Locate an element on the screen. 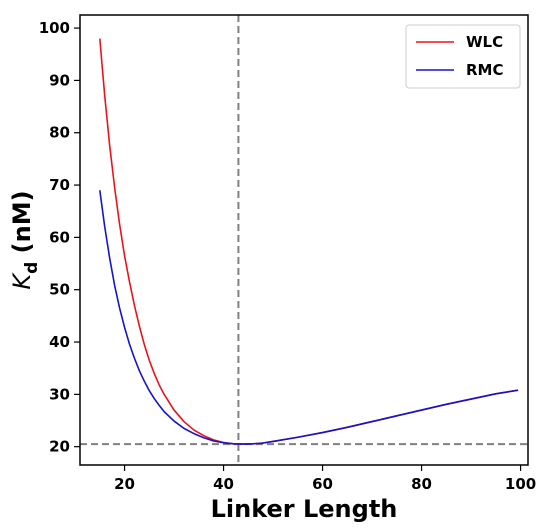 The width and height of the screenshot is (550, 531). x-tick-label: 20 is located at coordinates (124, 484).